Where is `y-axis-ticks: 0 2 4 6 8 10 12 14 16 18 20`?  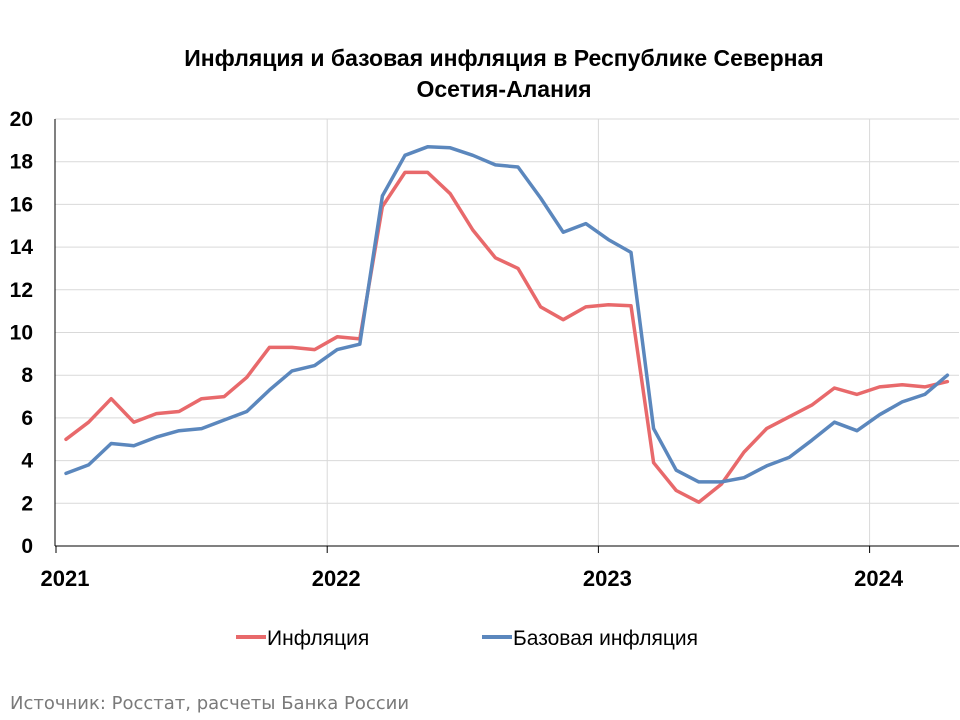
y-axis-ticks: 0 2 4 6 8 10 12 14 16 18 20 is located at coordinates (22, 333).